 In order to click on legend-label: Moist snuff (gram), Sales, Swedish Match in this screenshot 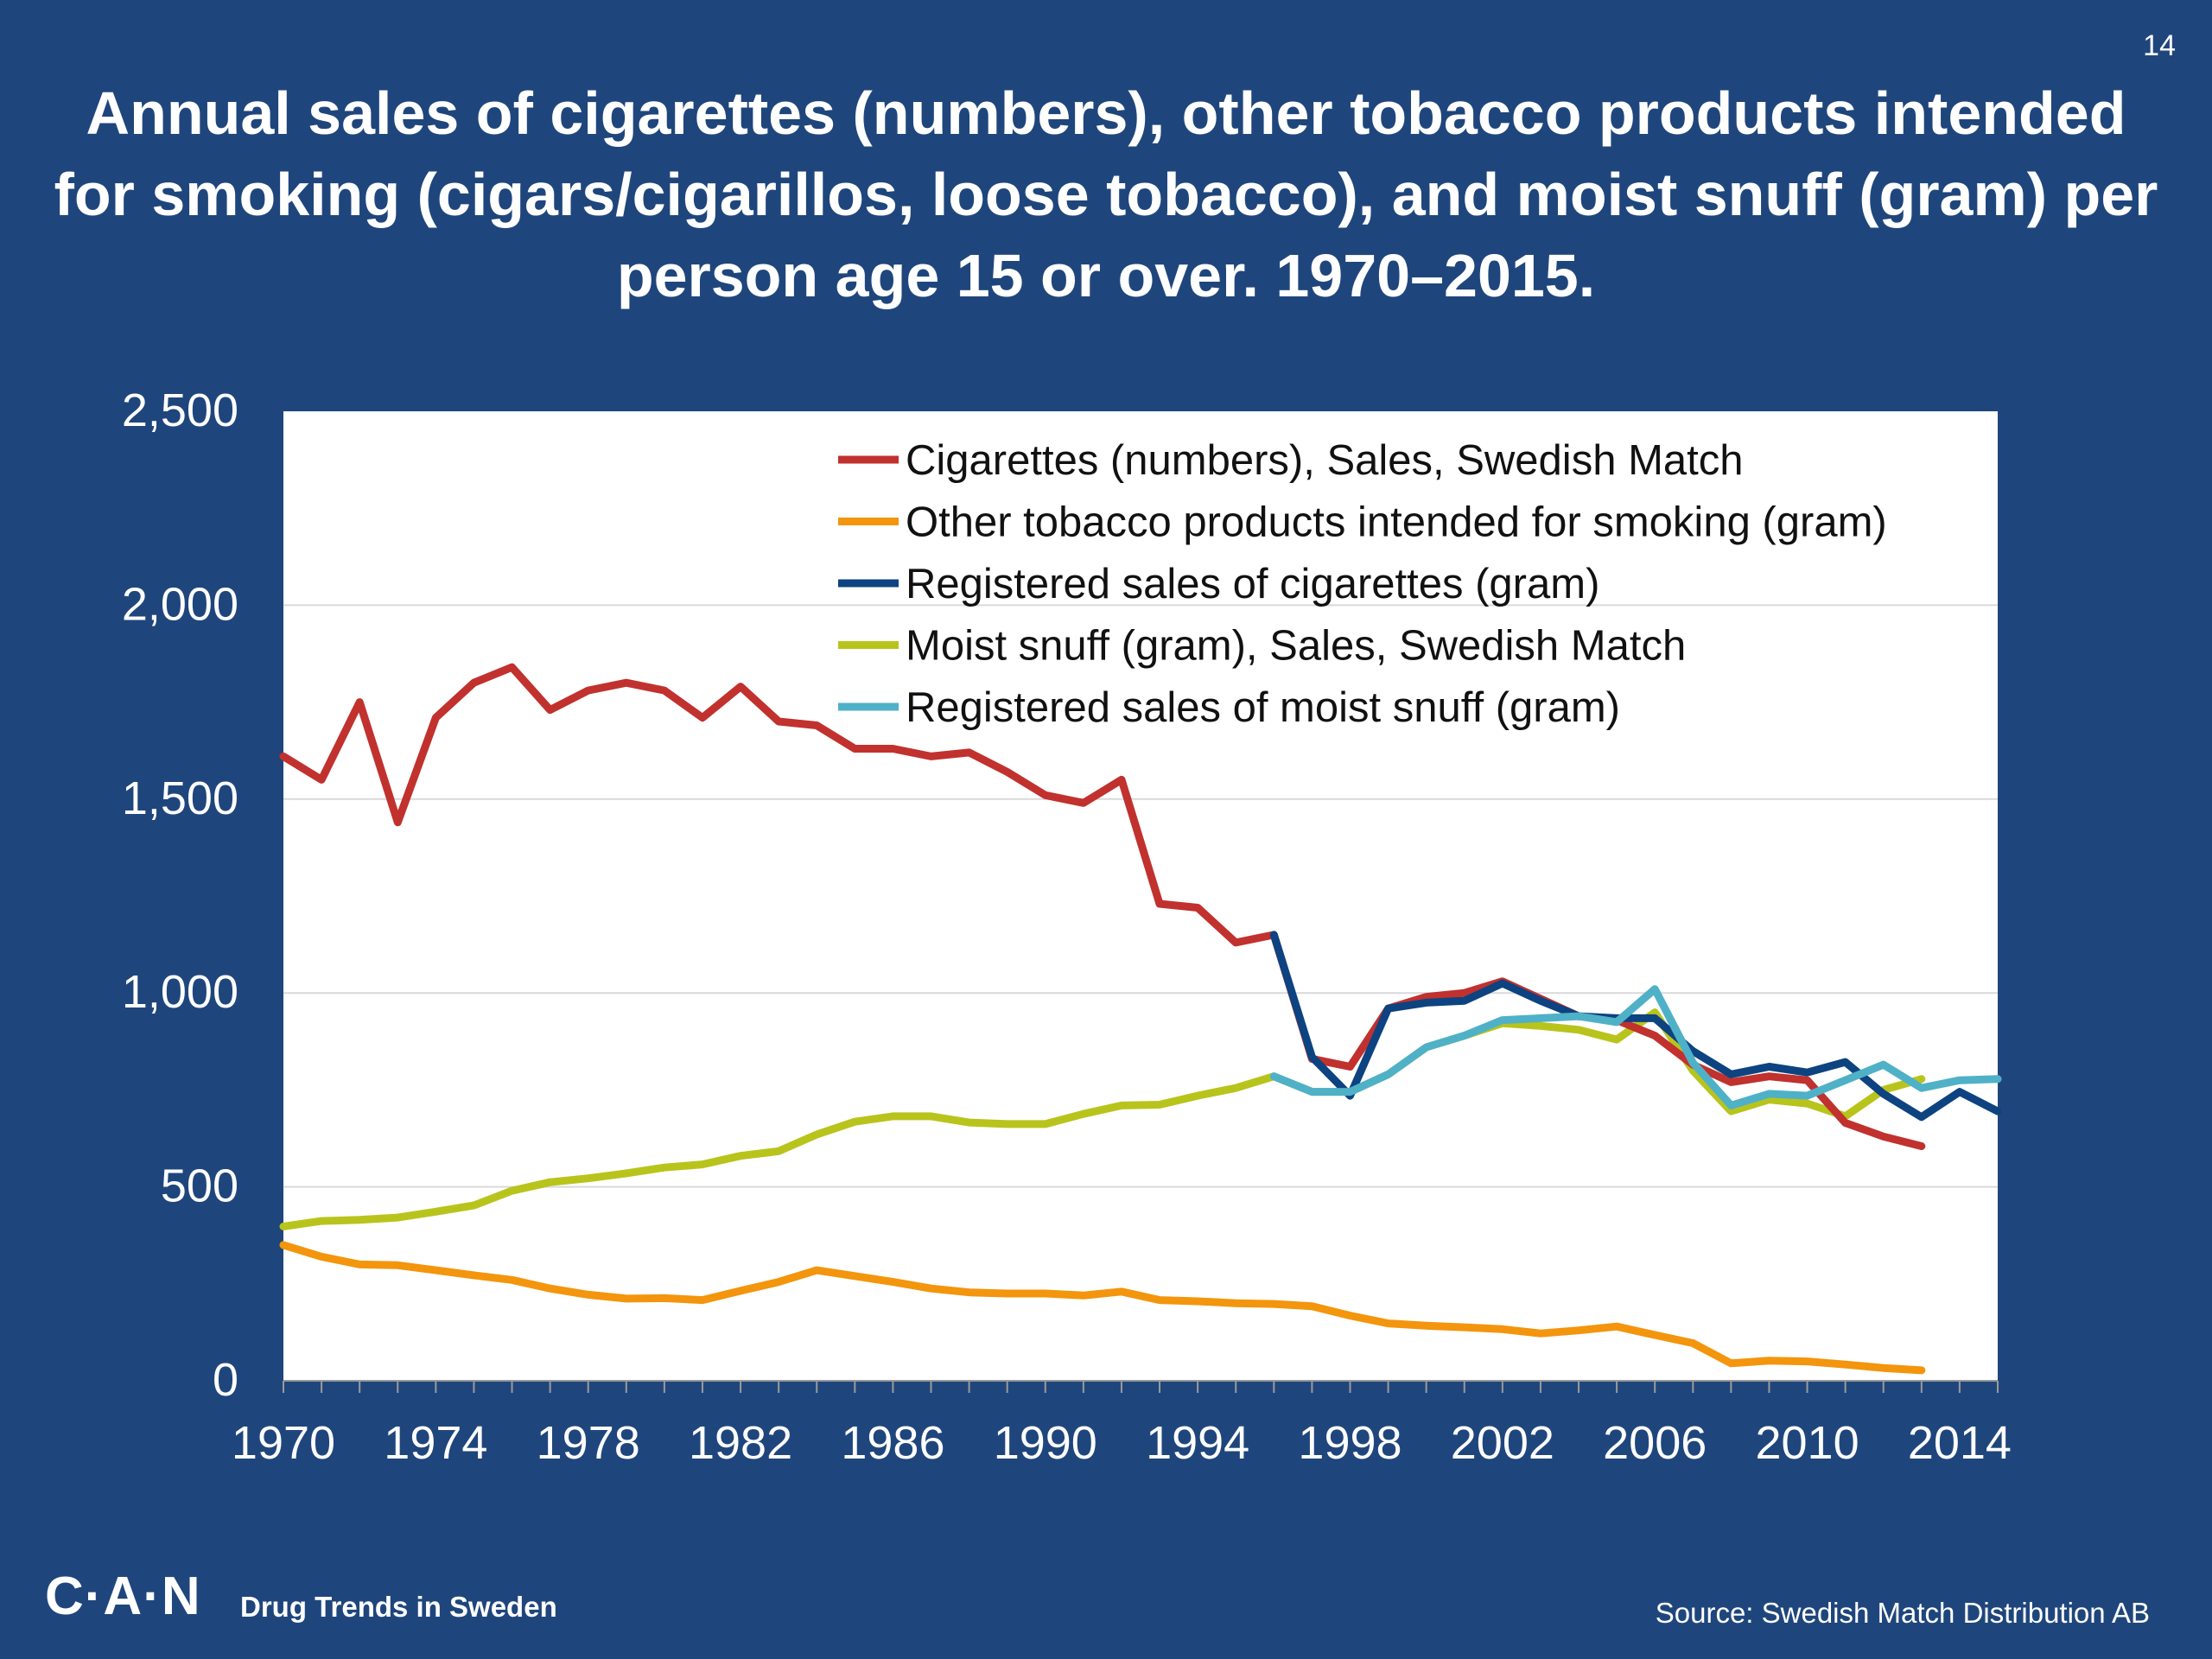, I will do `click(1296, 646)`.